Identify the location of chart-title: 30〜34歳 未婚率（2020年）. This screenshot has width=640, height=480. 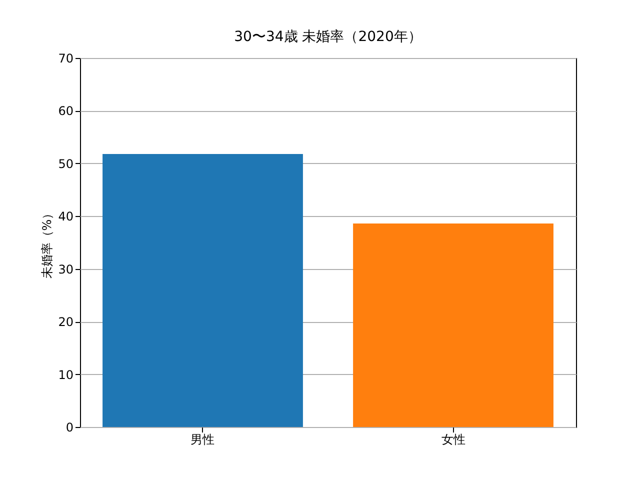
(328, 37).